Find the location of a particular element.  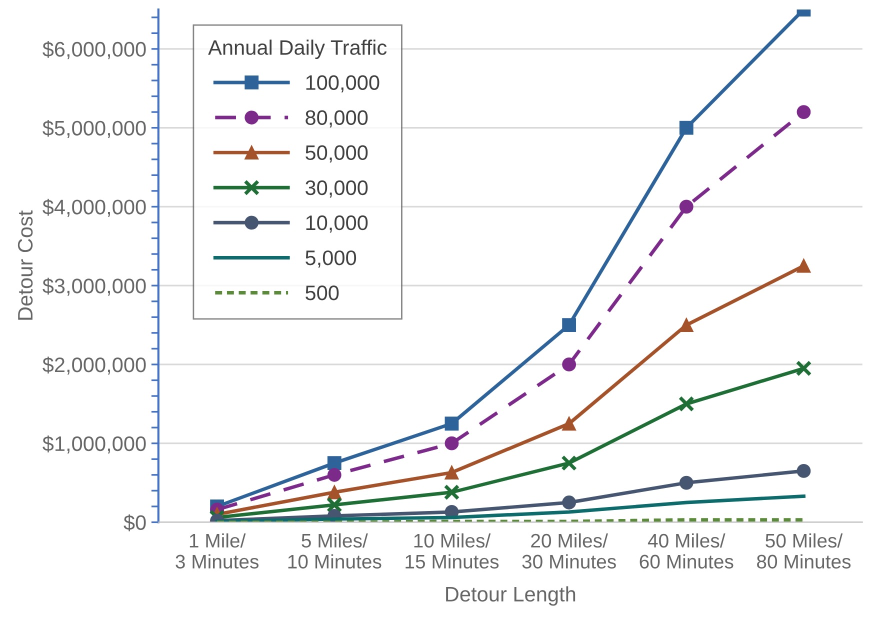

x-tick-label: 40 Miles/ 60 Minutes is located at coordinates (687, 551).